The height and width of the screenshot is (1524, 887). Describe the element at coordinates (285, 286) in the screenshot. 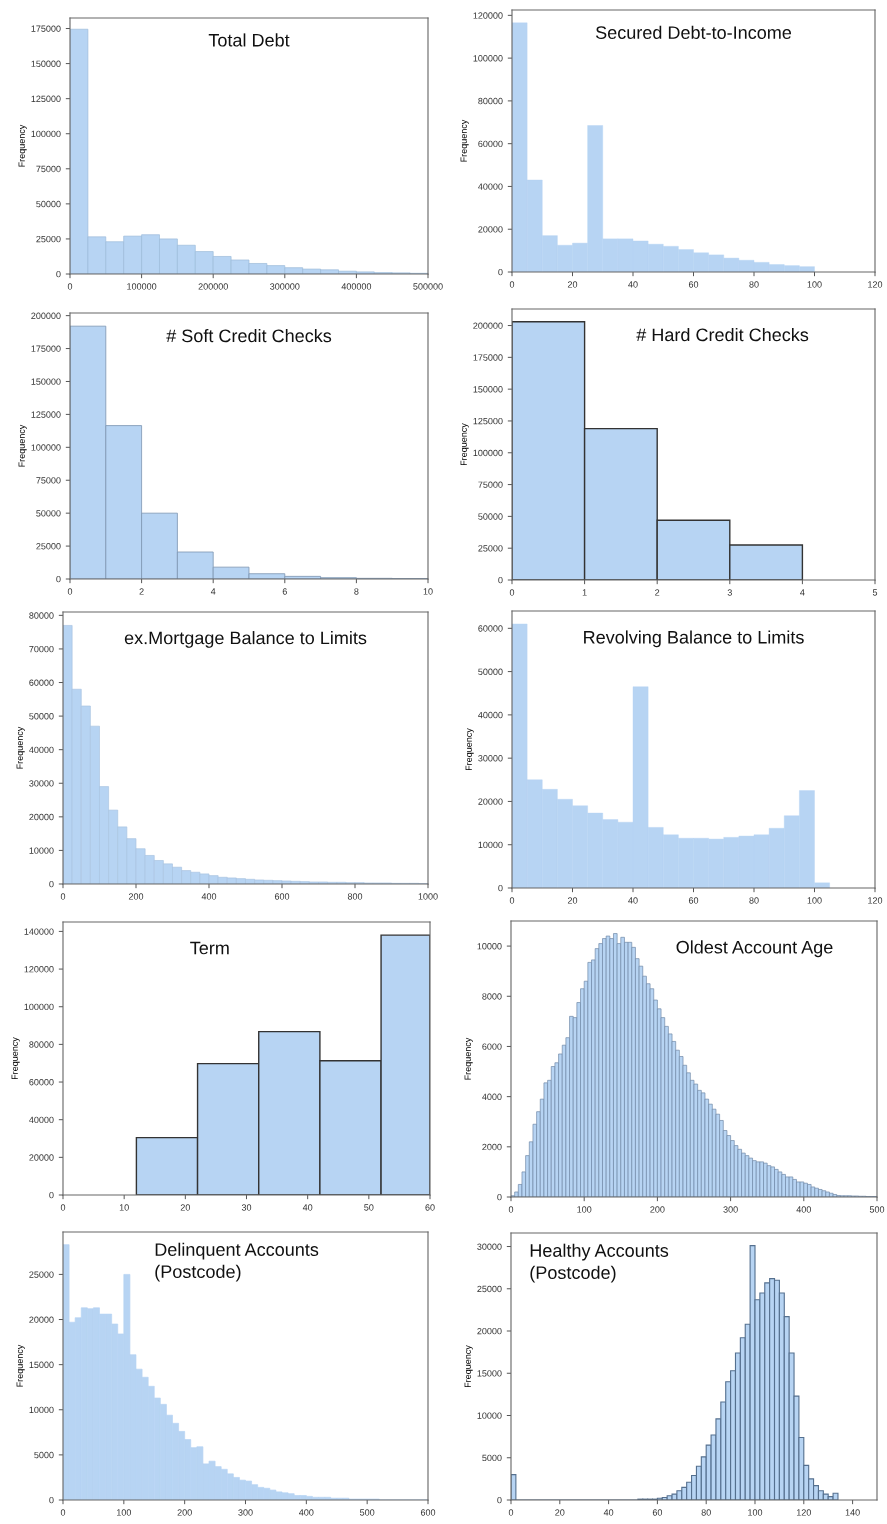

I see `x-tick-label: 300000` at that location.